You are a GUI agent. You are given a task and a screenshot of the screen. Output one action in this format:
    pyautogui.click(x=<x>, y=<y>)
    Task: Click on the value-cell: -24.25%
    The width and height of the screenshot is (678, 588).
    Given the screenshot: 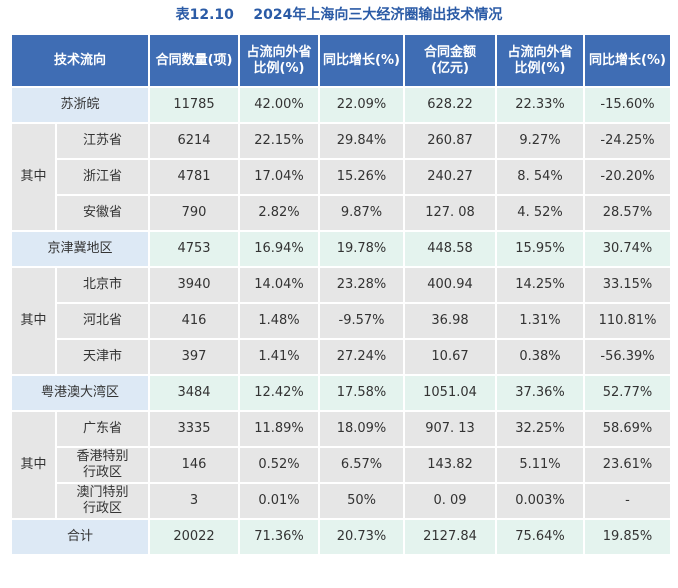 What is the action you would take?
    pyautogui.click(x=628, y=141)
    